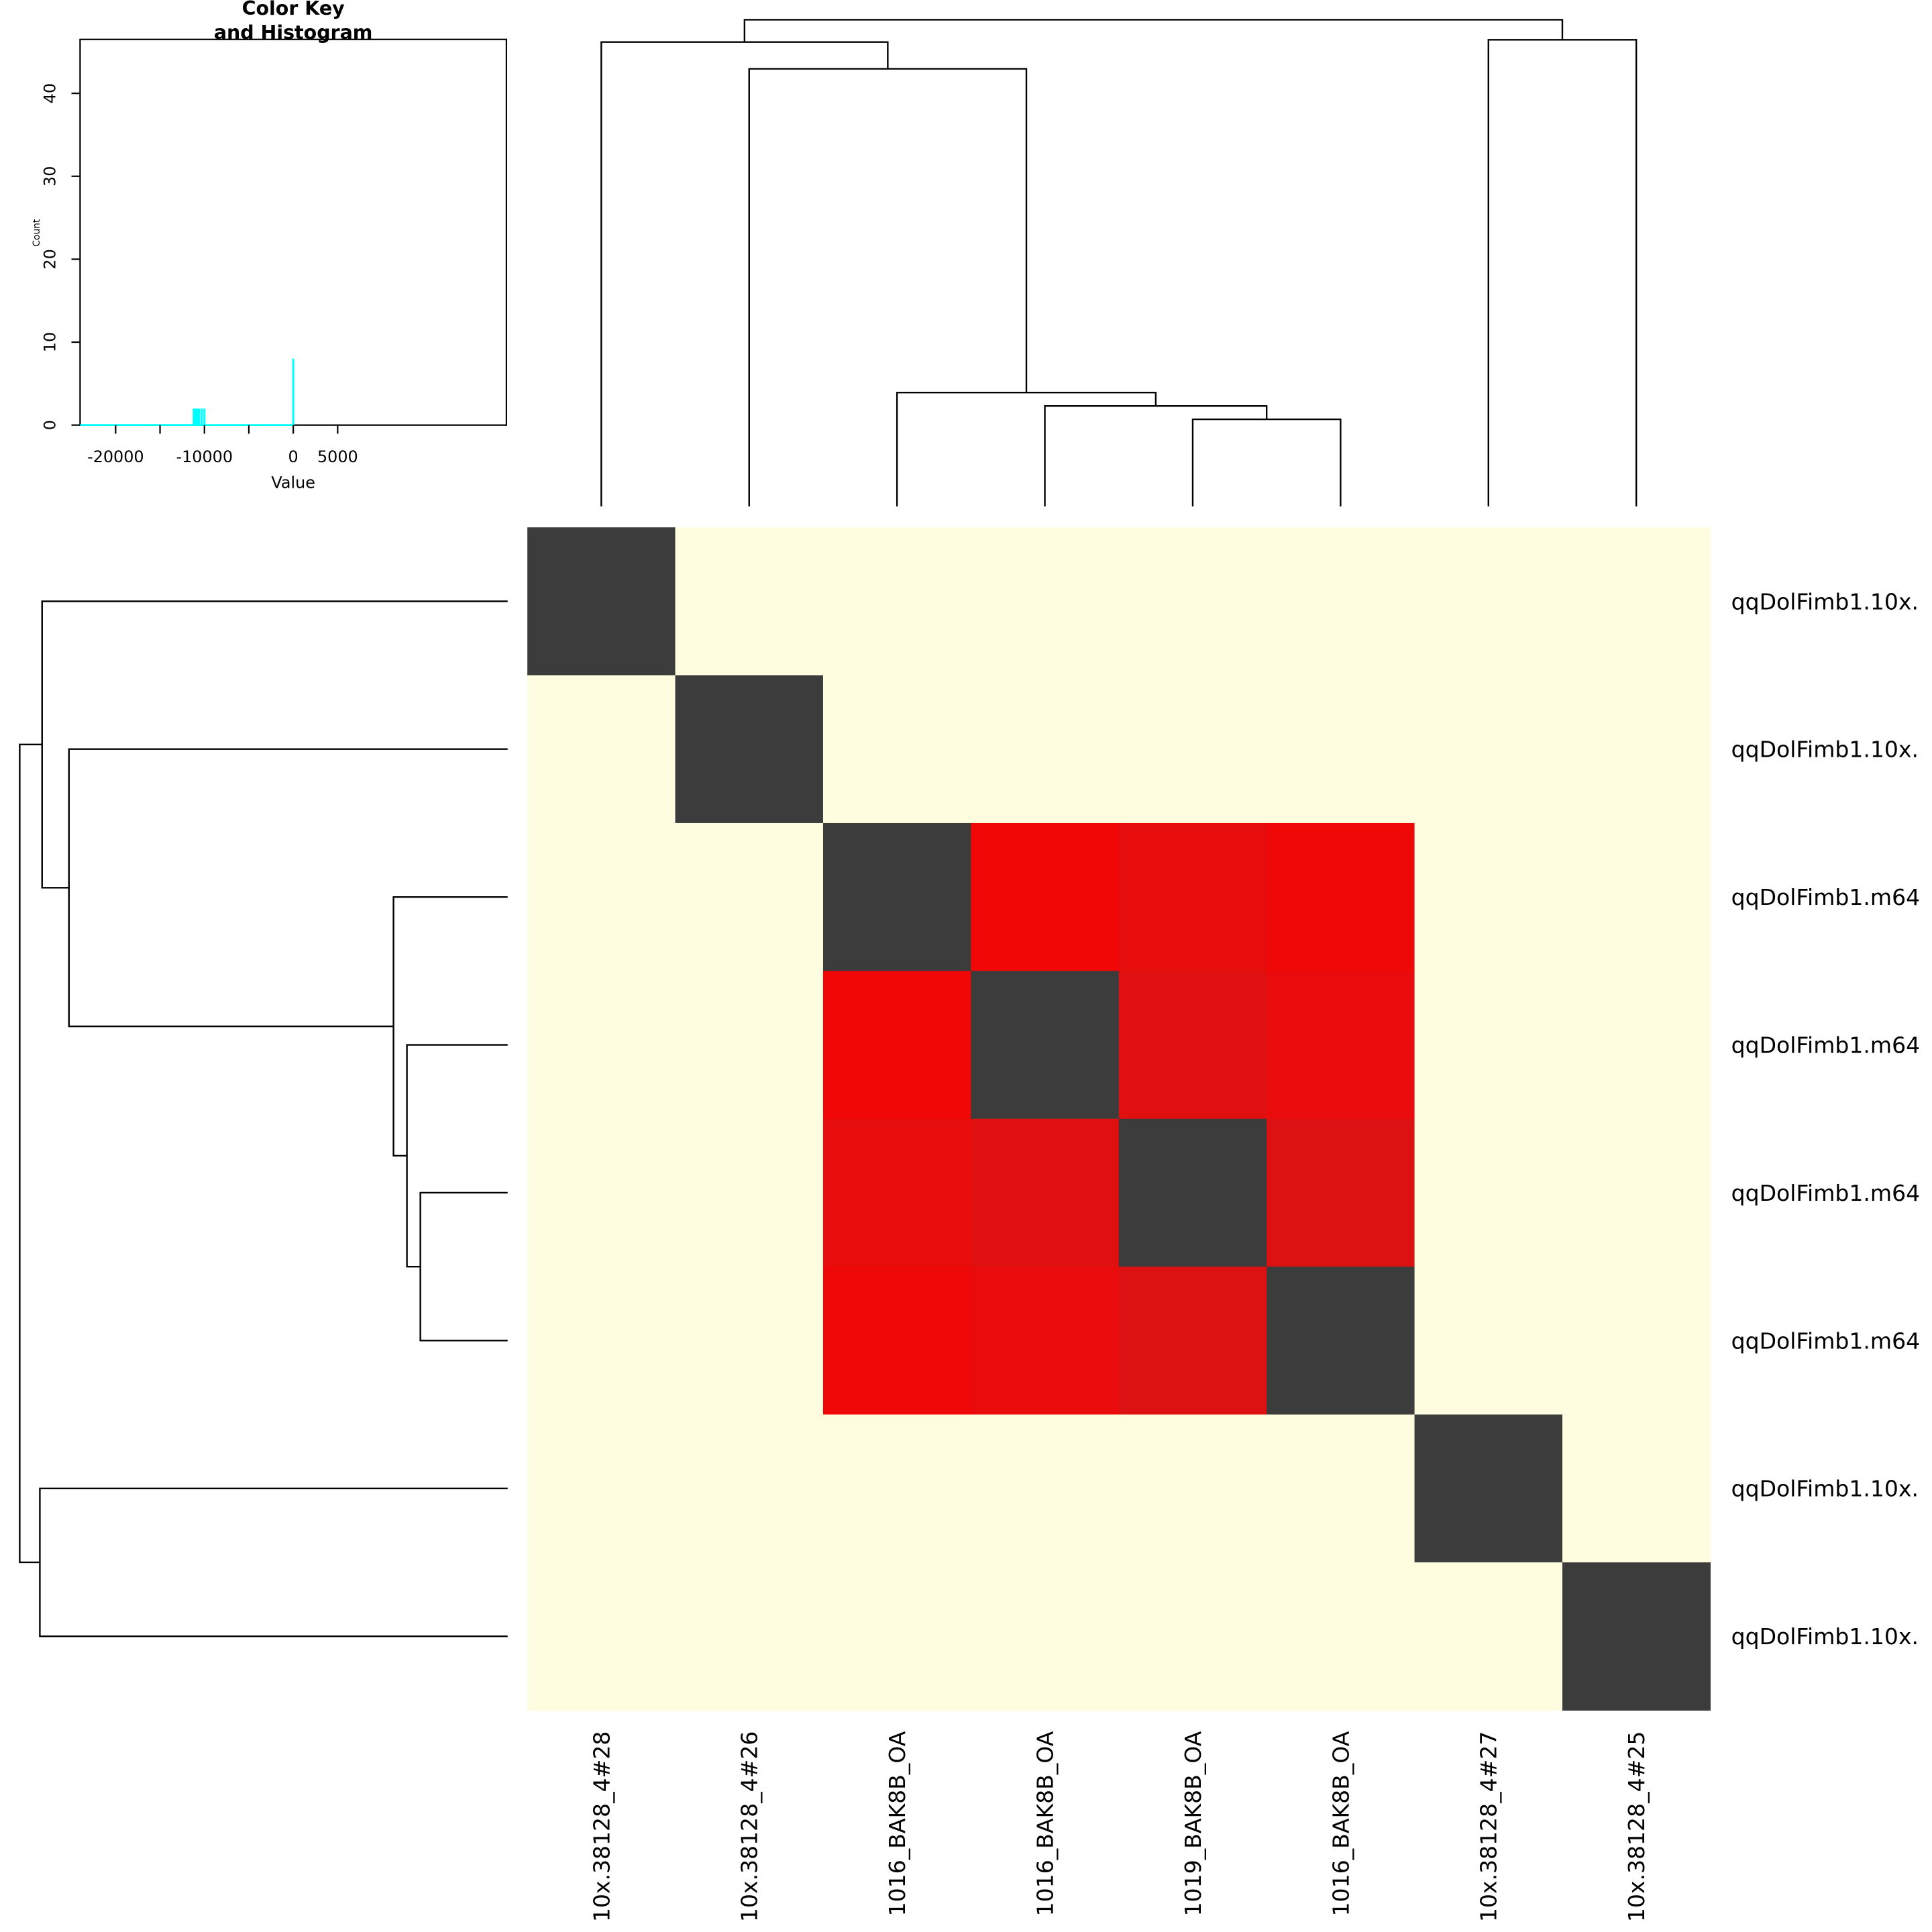 This screenshot has width=1932, height=1932. What do you see at coordinates (293, 9) in the screenshot?
I see `histogram-title: Color Key` at bounding box center [293, 9].